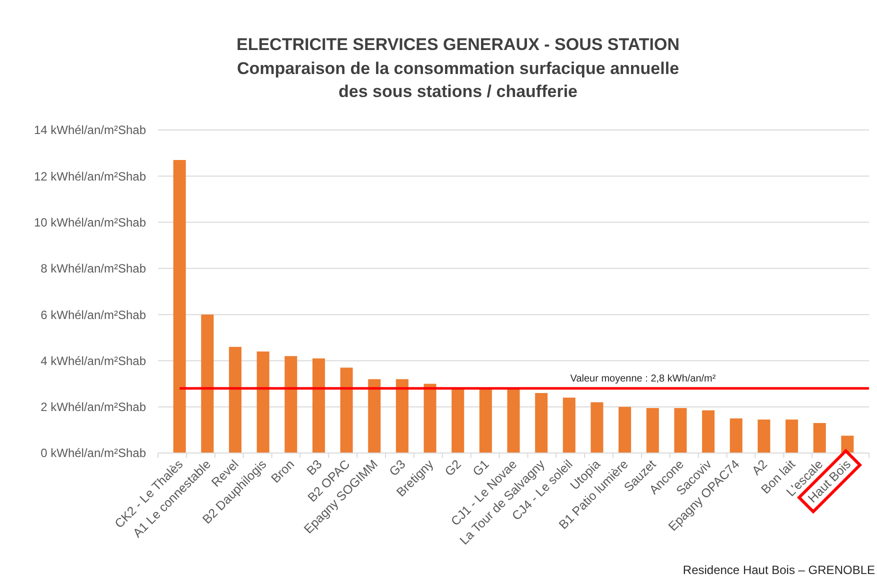 The image size is (877, 578). Describe the element at coordinates (90, 222) in the screenshot. I see `y-tick-label: 10 kWhél/an/m²Shab` at that location.